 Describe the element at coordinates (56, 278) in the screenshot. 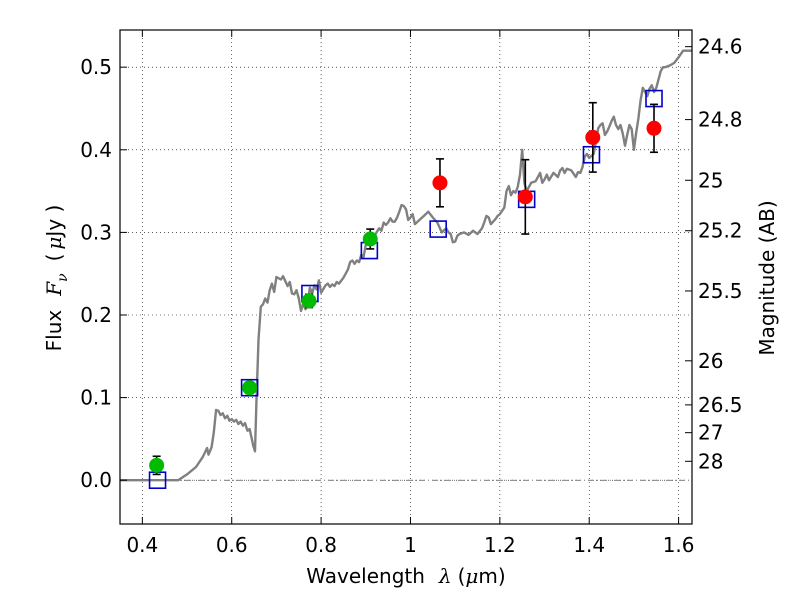

I see `y-axis-label: FluxFν(μJy )` at that location.